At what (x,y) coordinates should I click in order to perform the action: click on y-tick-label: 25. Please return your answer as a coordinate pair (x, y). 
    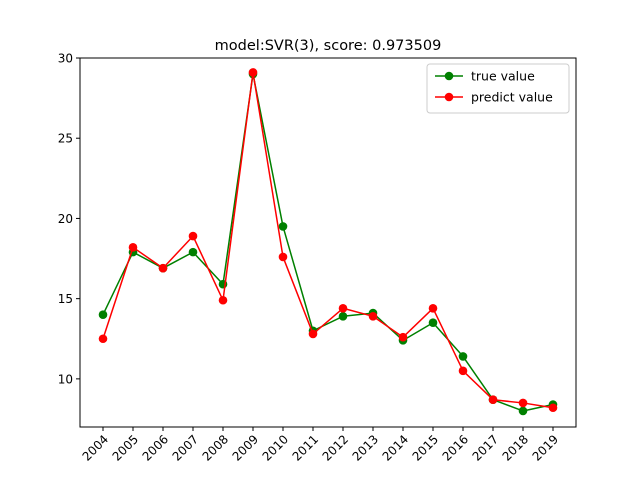
    Looking at the image, I should click on (65, 139).